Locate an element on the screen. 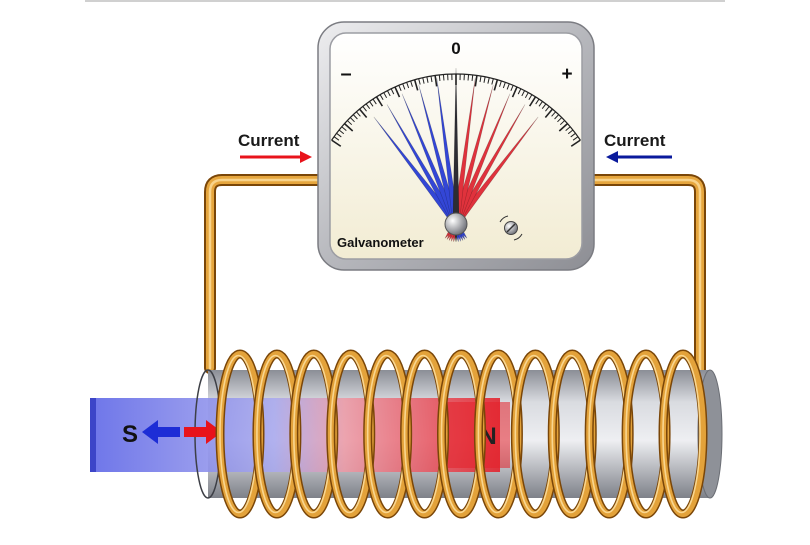 The image size is (810, 545). meter-plus-label: + is located at coordinates (566, 74).